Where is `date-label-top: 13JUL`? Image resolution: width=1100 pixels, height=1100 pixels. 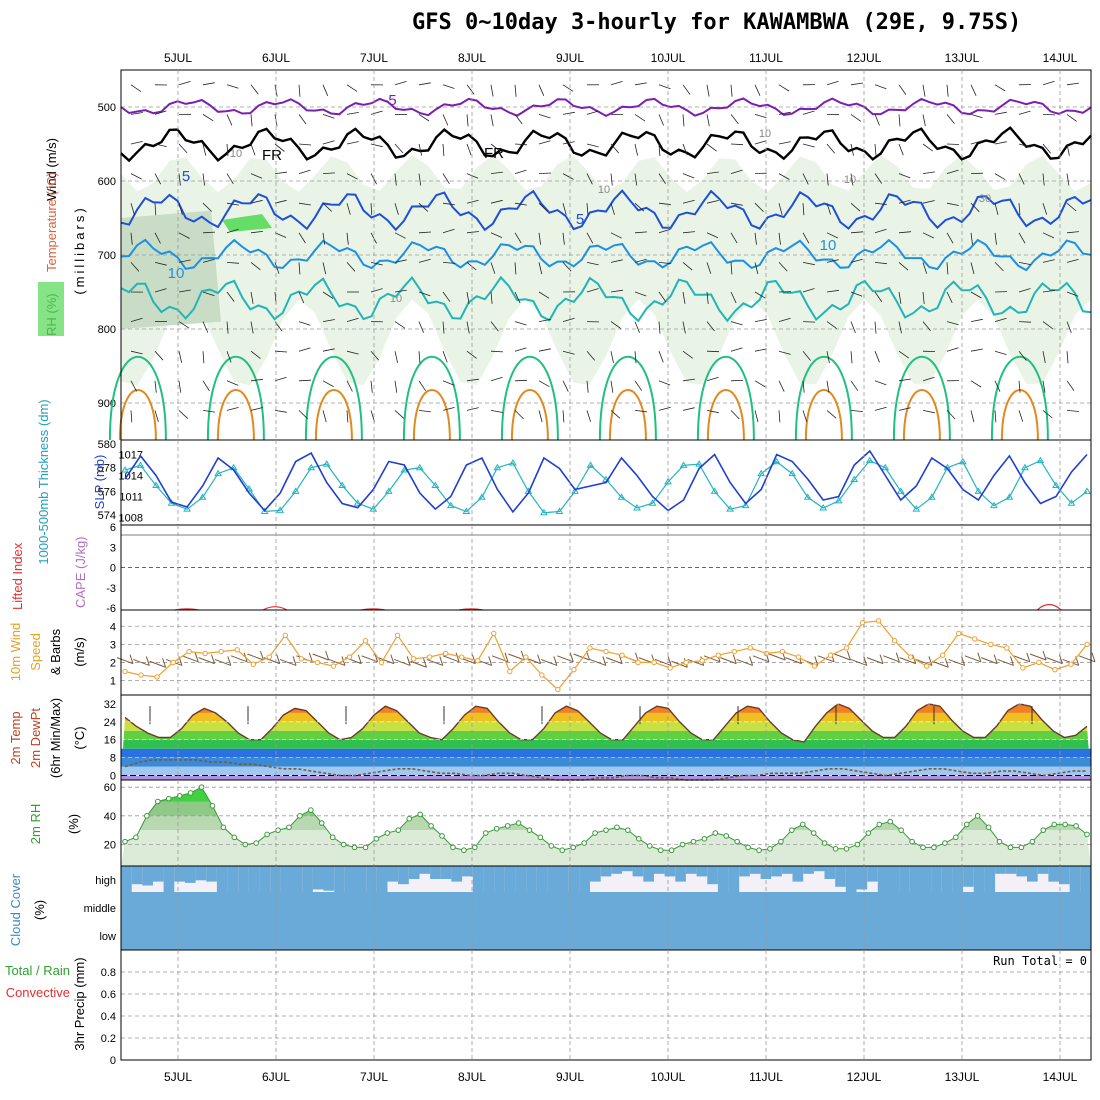 date-label-top: 13JUL is located at coordinates (962, 58).